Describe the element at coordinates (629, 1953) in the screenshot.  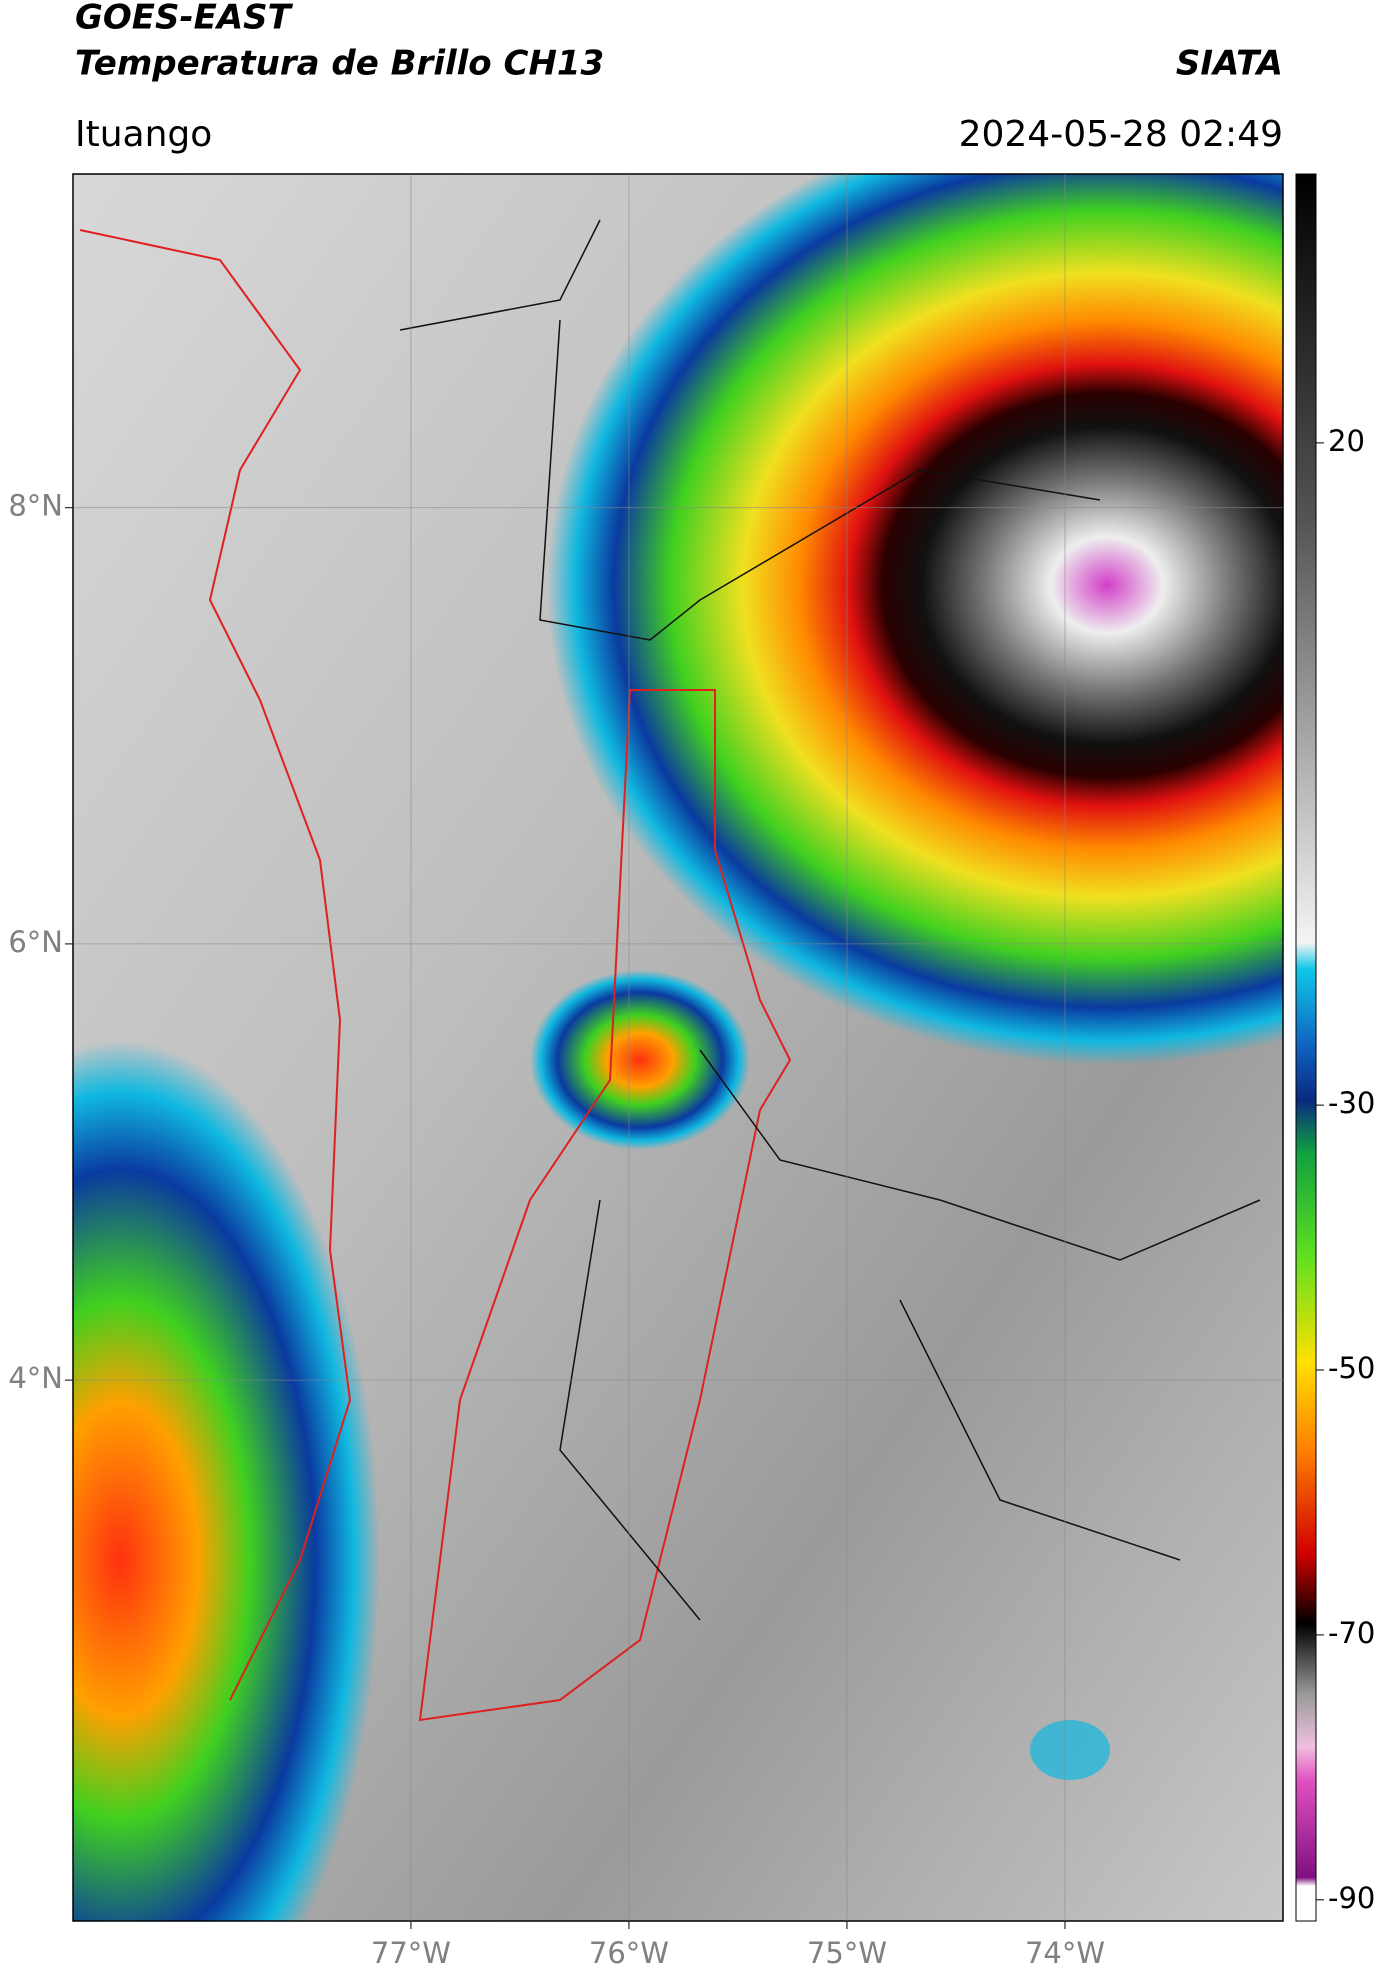
I see `x-tick-label: 76°W` at that location.